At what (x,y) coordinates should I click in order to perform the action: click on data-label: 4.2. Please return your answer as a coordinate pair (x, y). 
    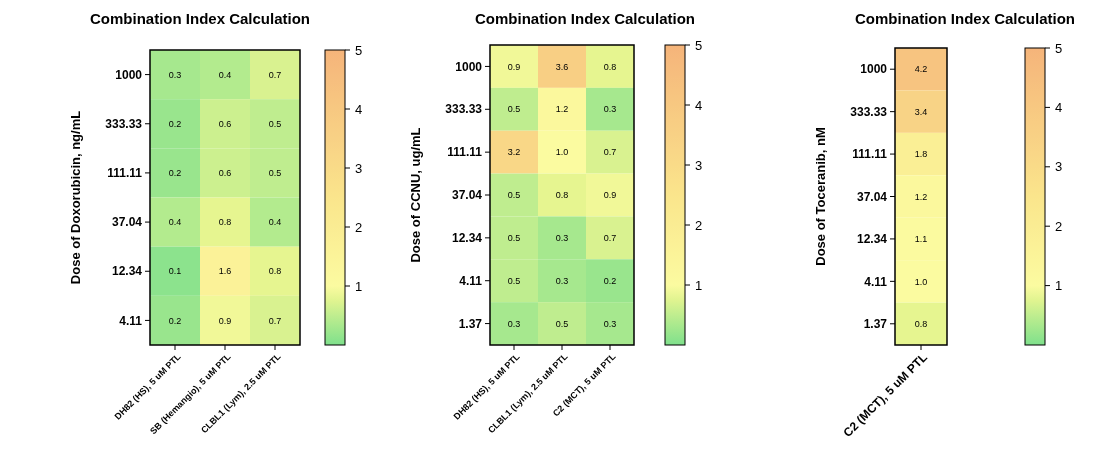
    Looking at the image, I should click on (921, 69).